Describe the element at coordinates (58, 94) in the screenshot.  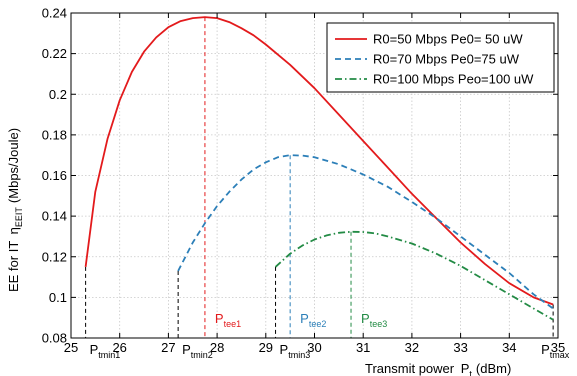
I see `y-tick-label: 0.2` at that location.